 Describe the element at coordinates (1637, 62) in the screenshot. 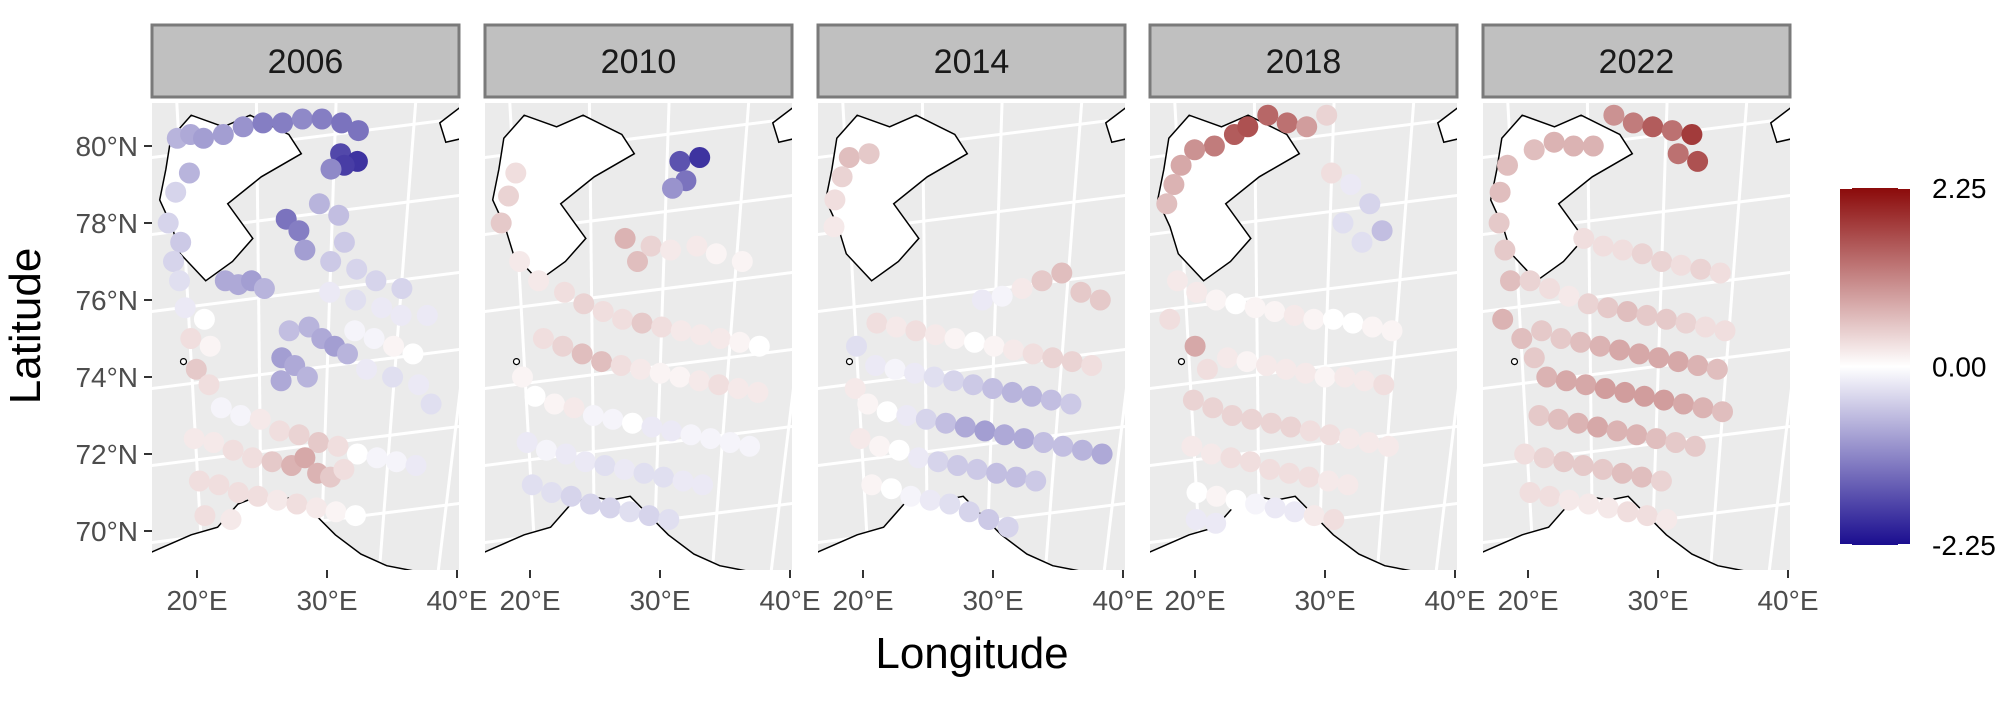

I see `facet-strip-label: 2022` at that location.